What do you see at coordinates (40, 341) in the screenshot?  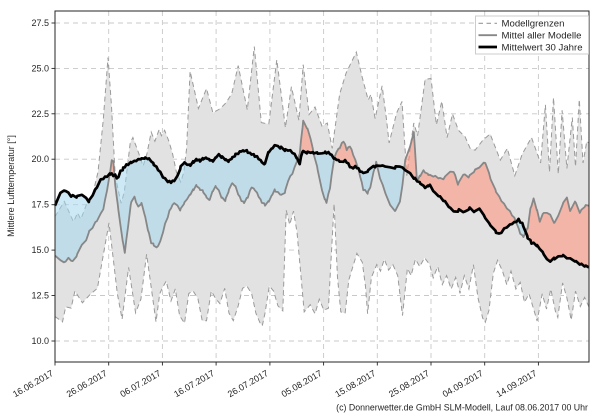 I see `svg-text: 10.0` at bounding box center [40, 341].